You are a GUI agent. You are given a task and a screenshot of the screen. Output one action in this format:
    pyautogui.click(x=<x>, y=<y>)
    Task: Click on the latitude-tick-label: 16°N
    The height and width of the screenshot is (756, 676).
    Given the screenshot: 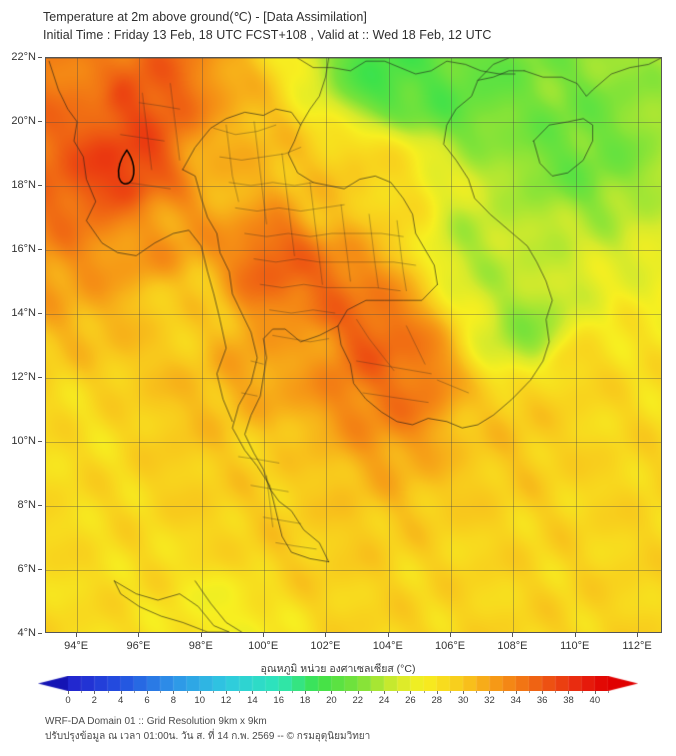 What is the action you would take?
    pyautogui.click(x=23, y=249)
    